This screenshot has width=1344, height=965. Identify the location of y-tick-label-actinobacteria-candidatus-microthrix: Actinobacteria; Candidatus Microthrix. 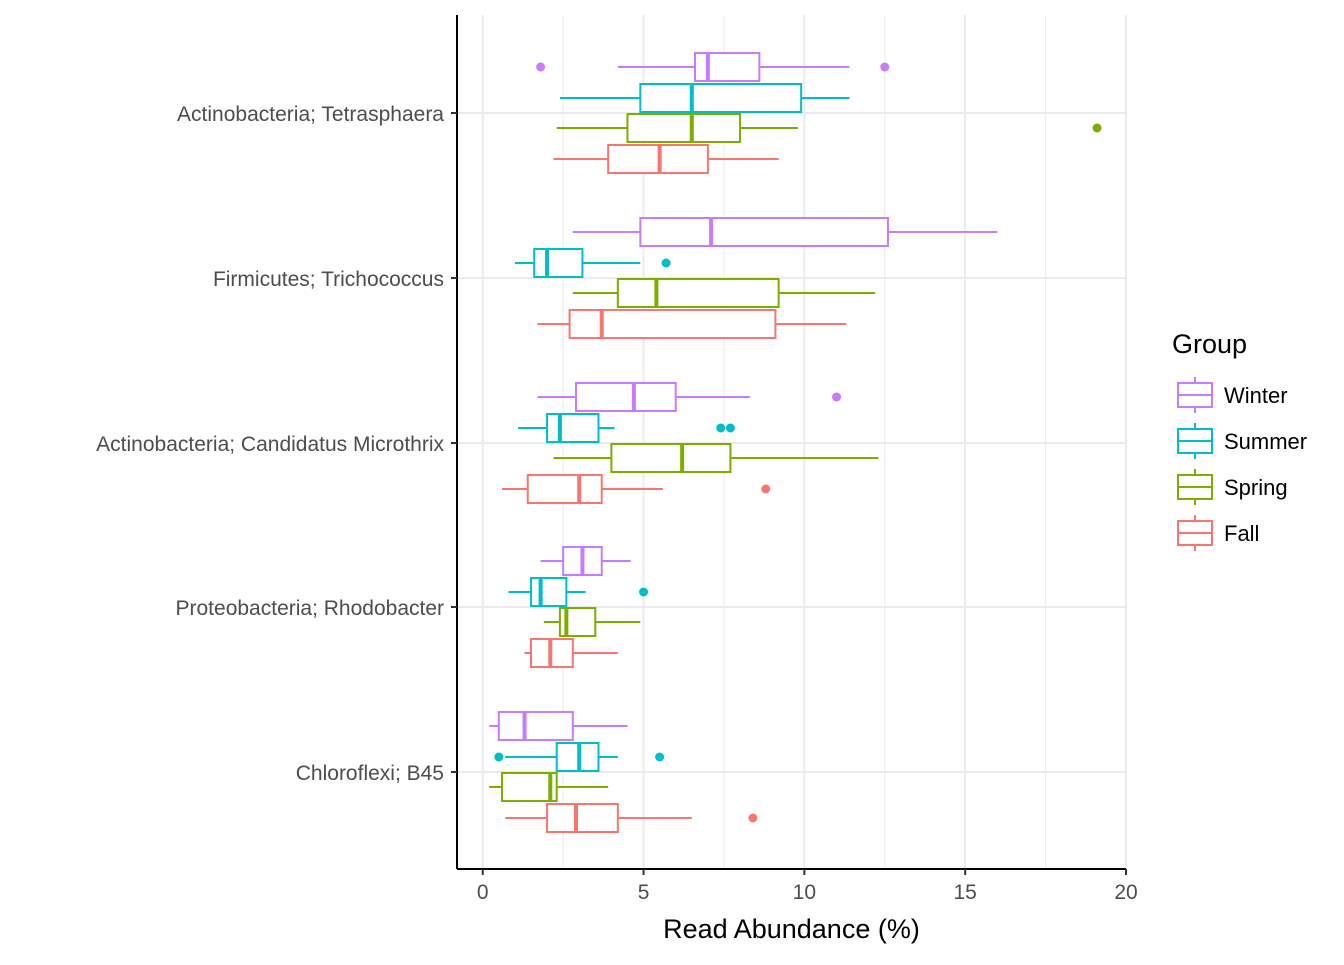
(270, 444).